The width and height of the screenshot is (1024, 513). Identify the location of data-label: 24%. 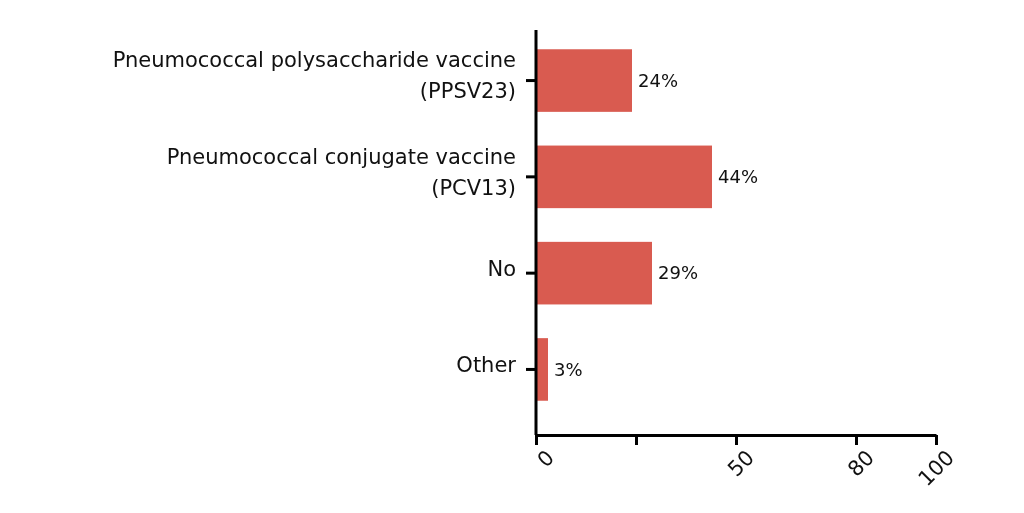
(658, 80).